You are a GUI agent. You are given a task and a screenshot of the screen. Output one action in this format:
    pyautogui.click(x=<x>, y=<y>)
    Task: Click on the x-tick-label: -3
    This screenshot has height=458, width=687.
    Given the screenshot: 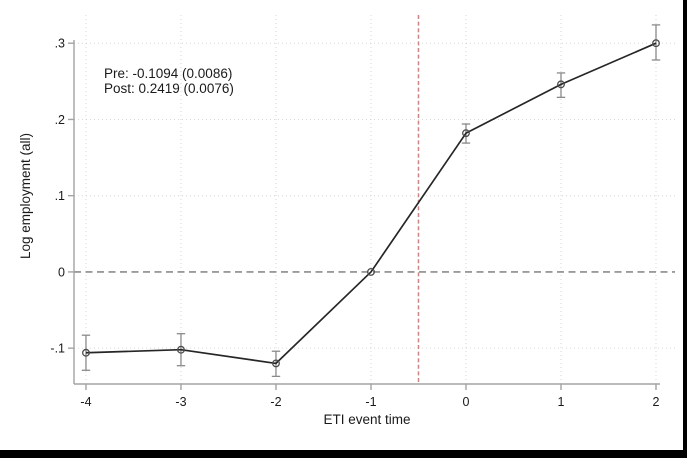 What is the action you would take?
    pyautogui.click(x=180, y=402)
    